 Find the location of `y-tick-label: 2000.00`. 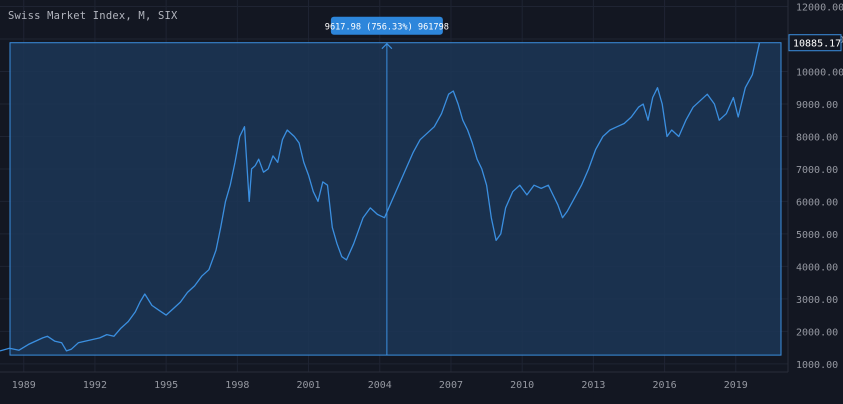

y-tick-label: 2000.00 is located at coordinates (817, 332).